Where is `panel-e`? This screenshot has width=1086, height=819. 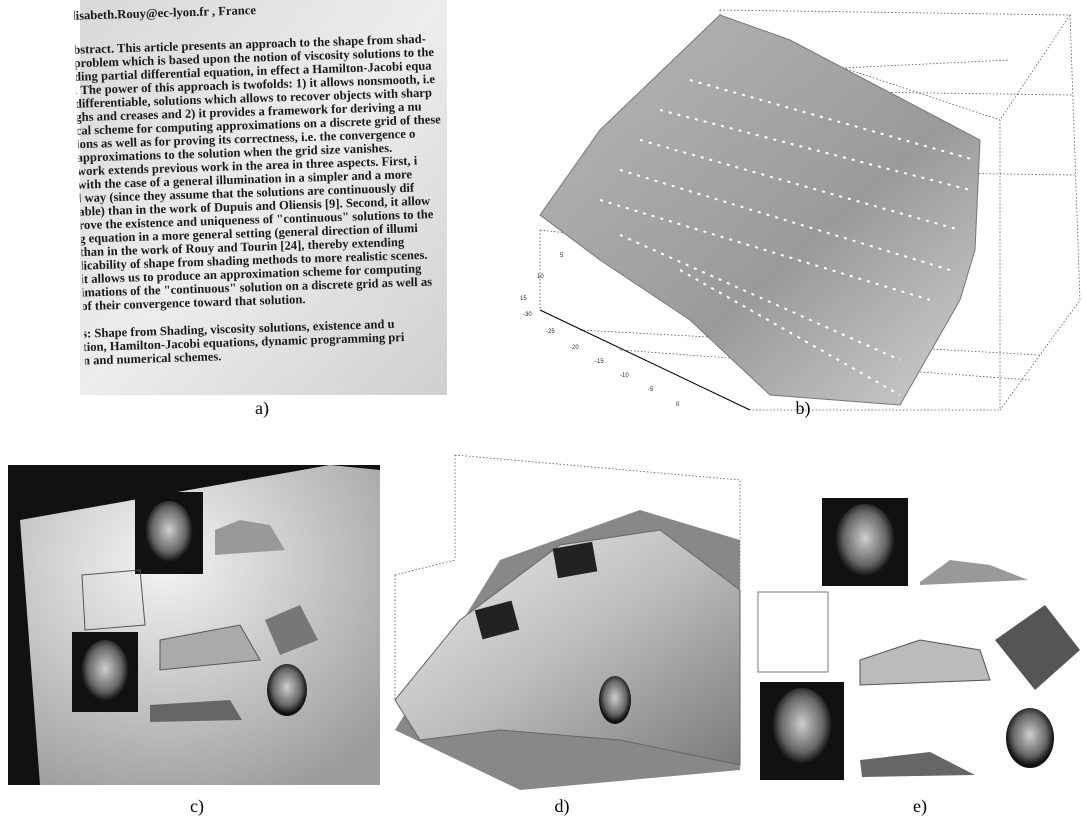 panel-e is located at coordinates (918, 639).